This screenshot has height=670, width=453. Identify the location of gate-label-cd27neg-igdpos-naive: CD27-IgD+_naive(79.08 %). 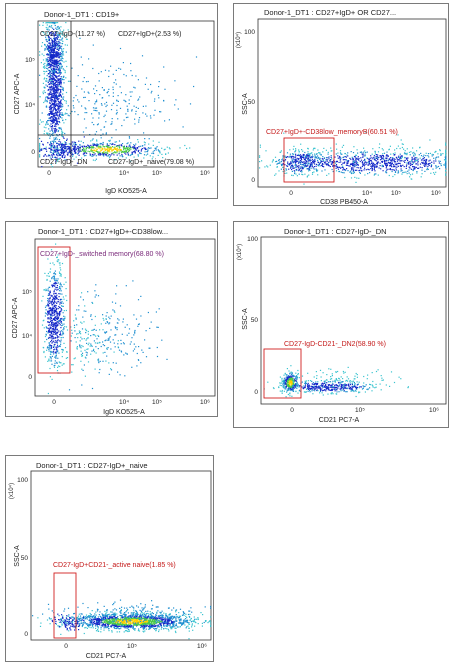
(151, 162).